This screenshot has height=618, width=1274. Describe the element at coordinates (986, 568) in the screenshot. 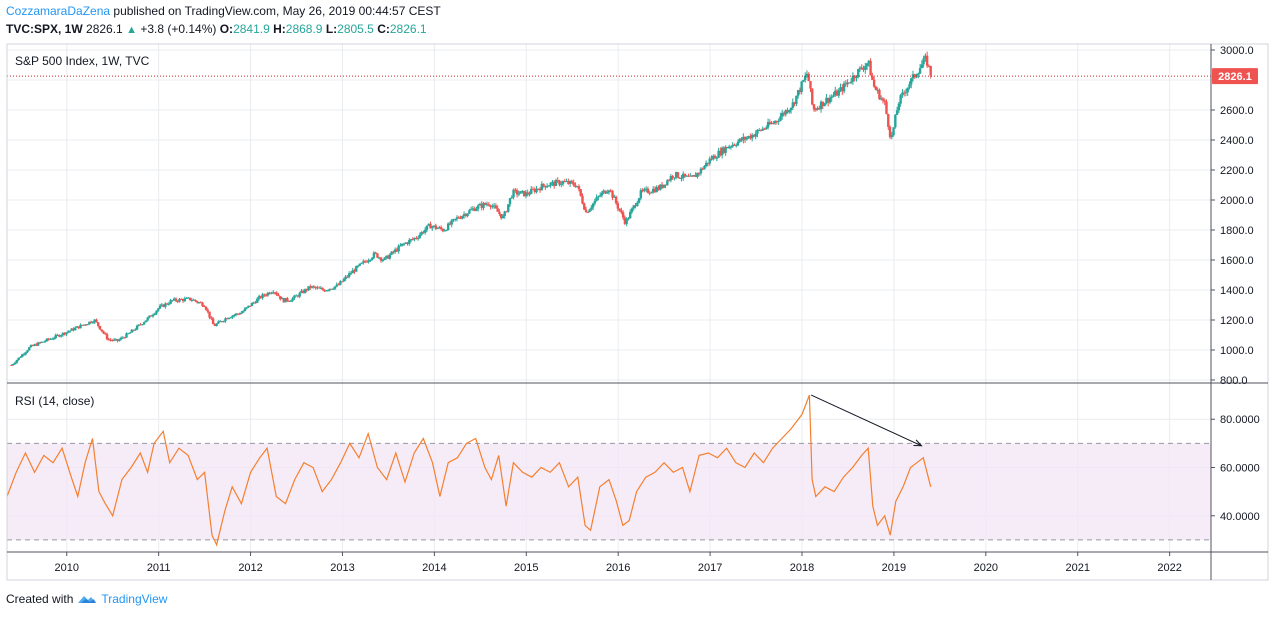

I see `time-axis-label: 2020` at that location.